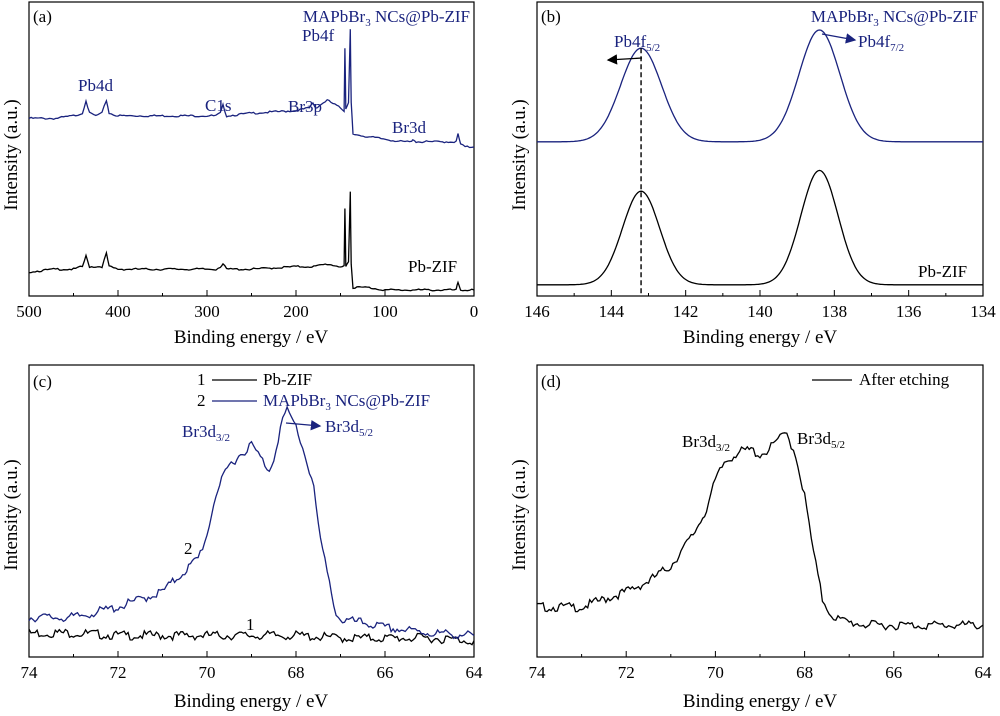 This screenshot has width=1000, height=716. Describe the element at coordinates (904, 379) in the screenshot. I see `legend-after-etching-label: After etching` at that location.